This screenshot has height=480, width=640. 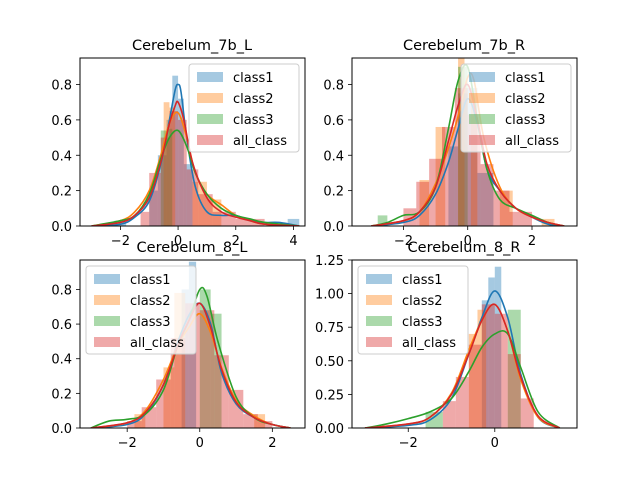 What do you see at coordinates (293, 241) in the screenshot?
I see `x-tick-label: 4` at bounding box center [293, 241].